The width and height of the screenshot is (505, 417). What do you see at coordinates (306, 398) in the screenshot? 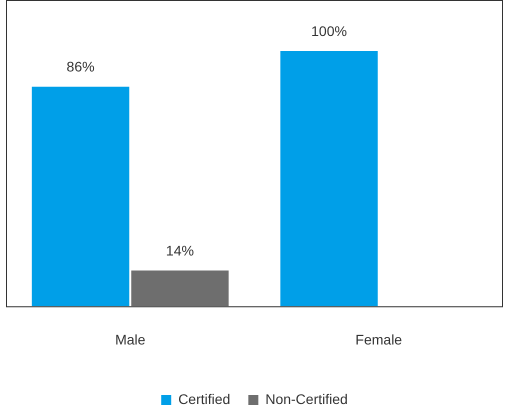
I see `legend-label: Non-Certified` at bounding box center [306, 398].